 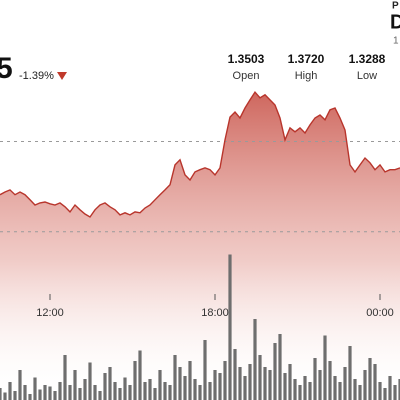 What do you see at coordinates (367, 76) in the screenshot?
I see `stat-label: Low` at bounding box center [367, 76].